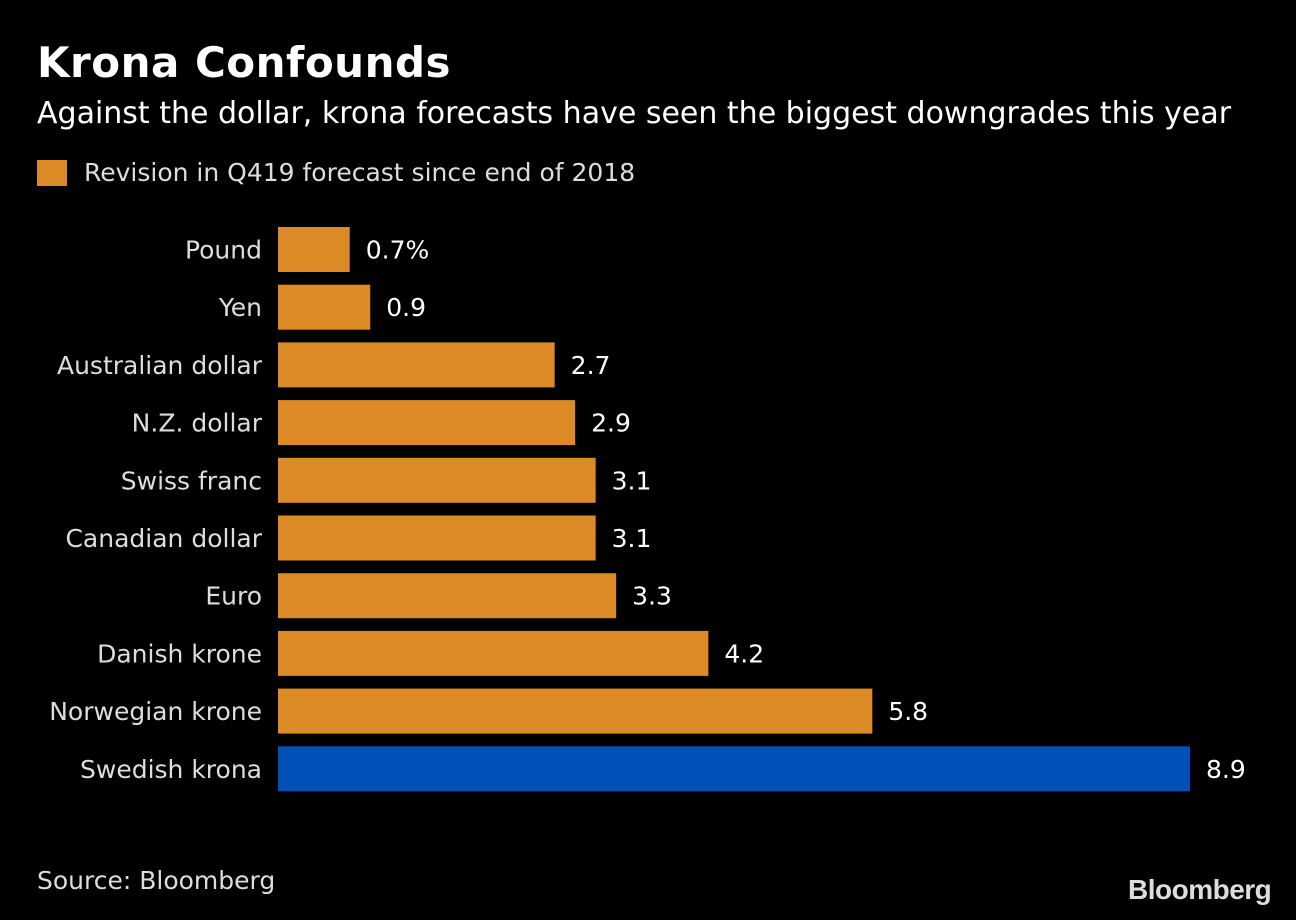  What do you see at coordinates (416, 365) in the screenshot?
I see `bar-australian-dollar` at bounding box center [416, 365].